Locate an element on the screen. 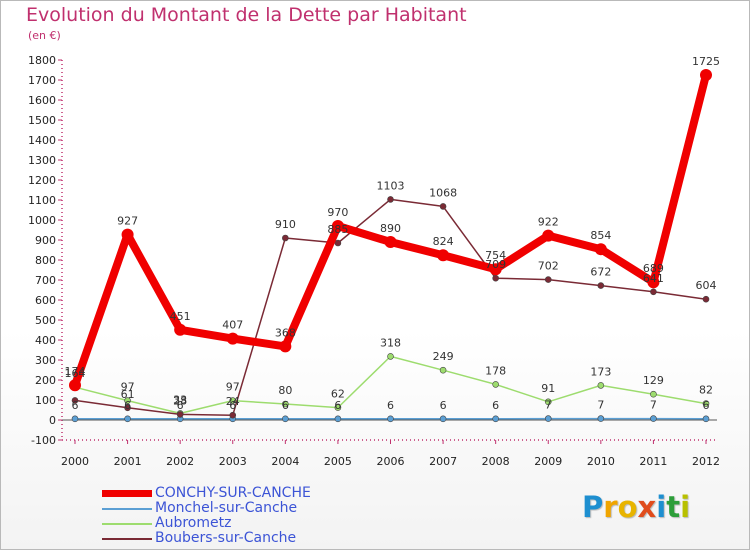  chart-subtitle: (en €) is located at coordinates (44, 35).